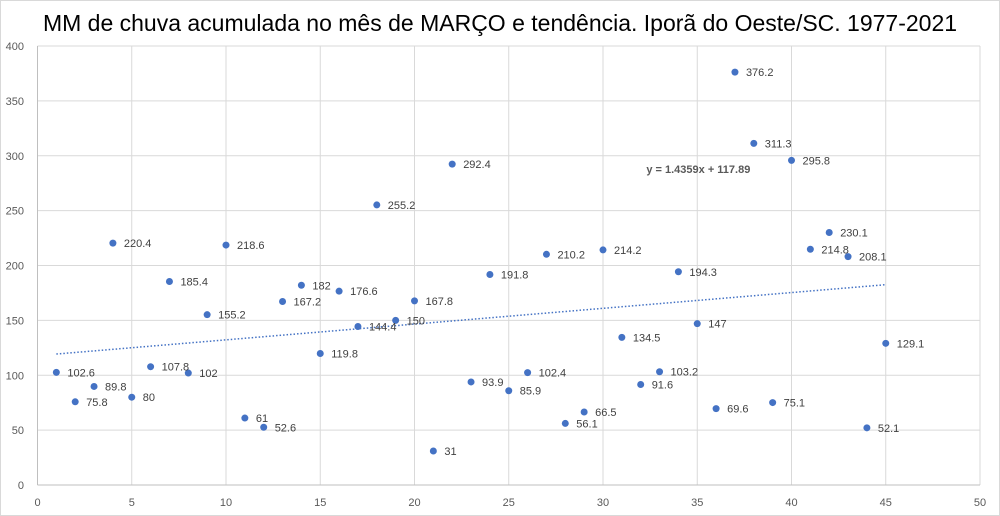  I want to click on data-label: 56.1, so click(586, 424).